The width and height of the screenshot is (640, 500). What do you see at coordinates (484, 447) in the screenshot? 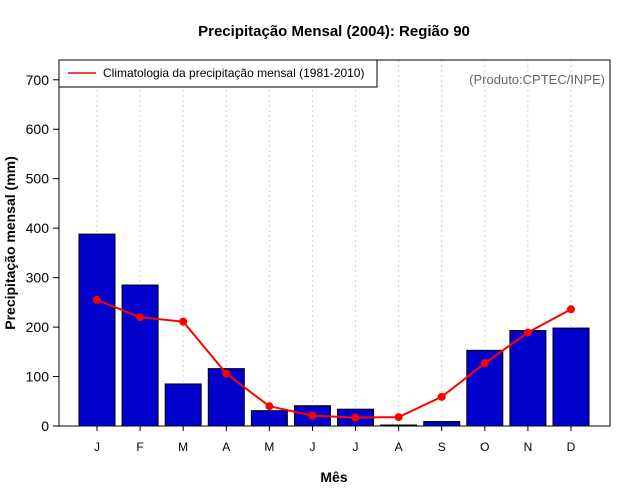
I see `x-tick-label-9: O` at bounding box center [484, 447].